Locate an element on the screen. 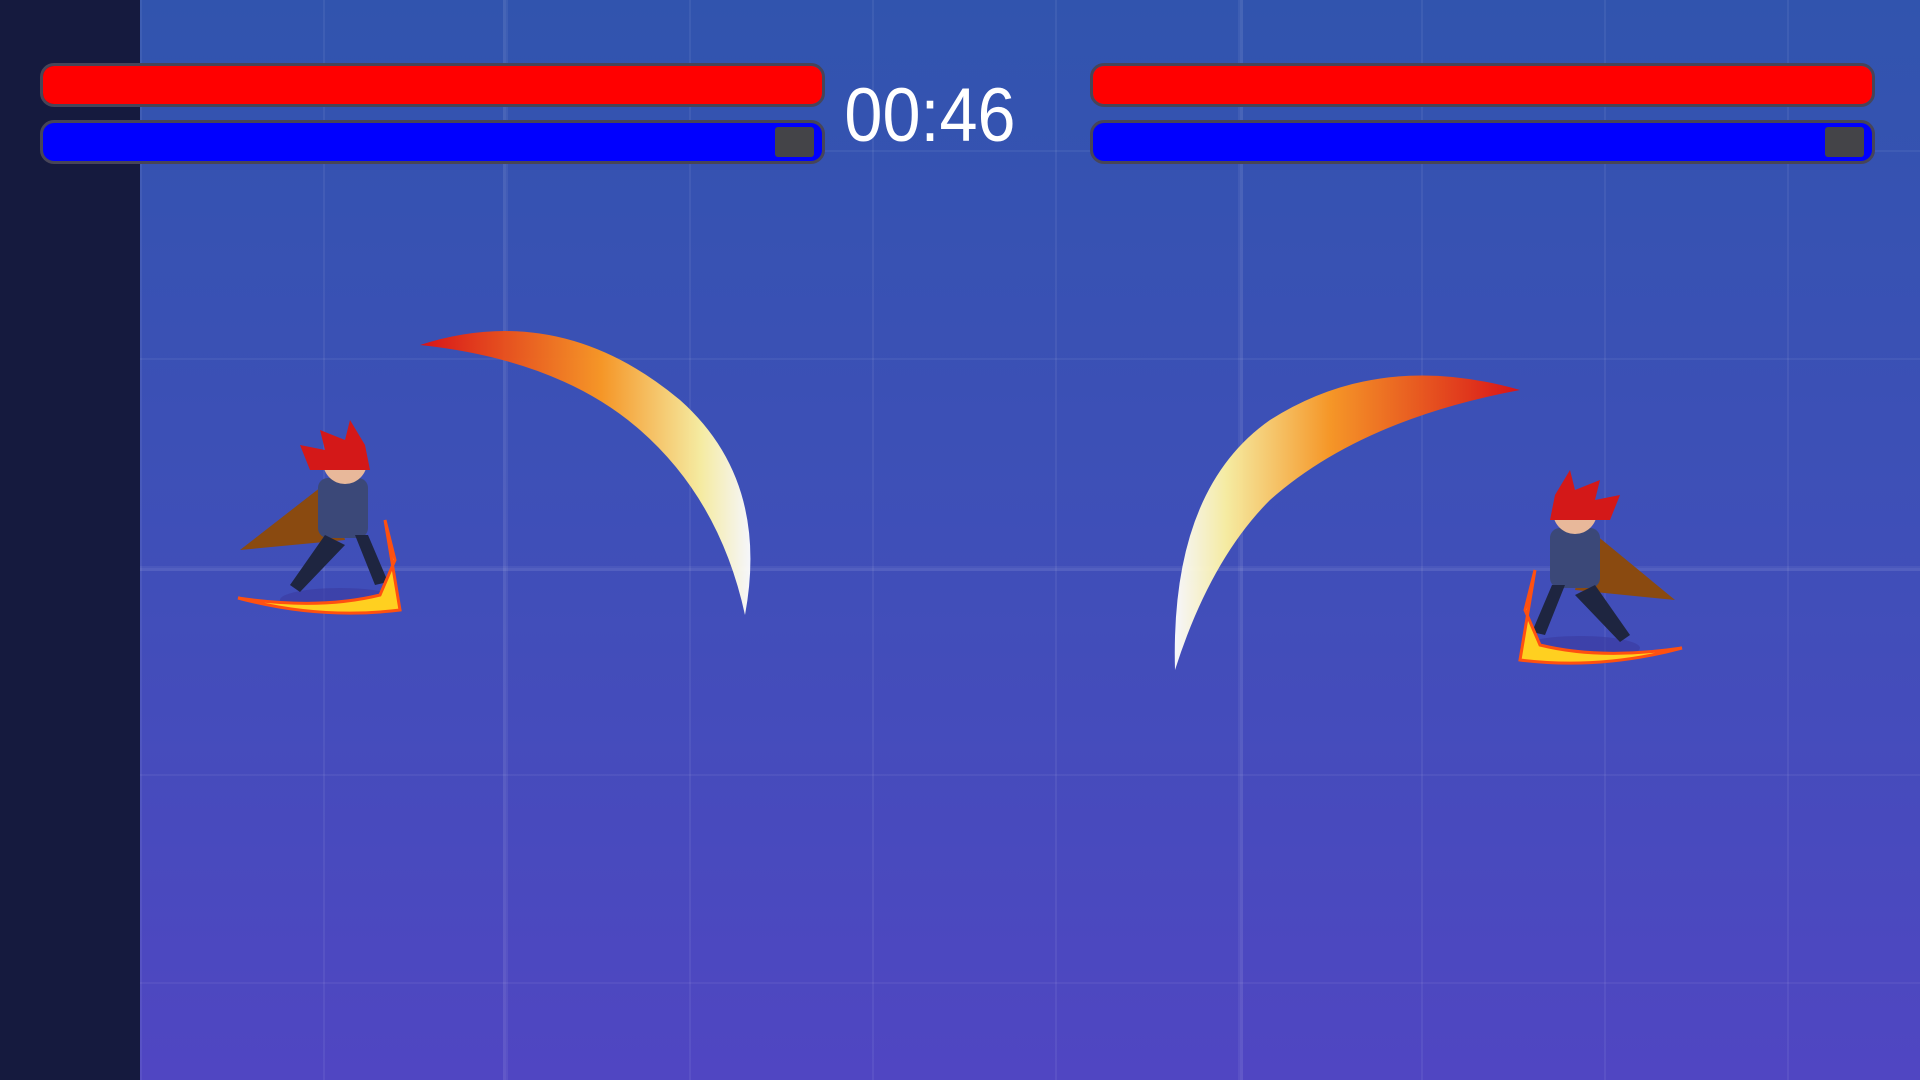  player2-health-fill is located at coordinates (1482, 85).